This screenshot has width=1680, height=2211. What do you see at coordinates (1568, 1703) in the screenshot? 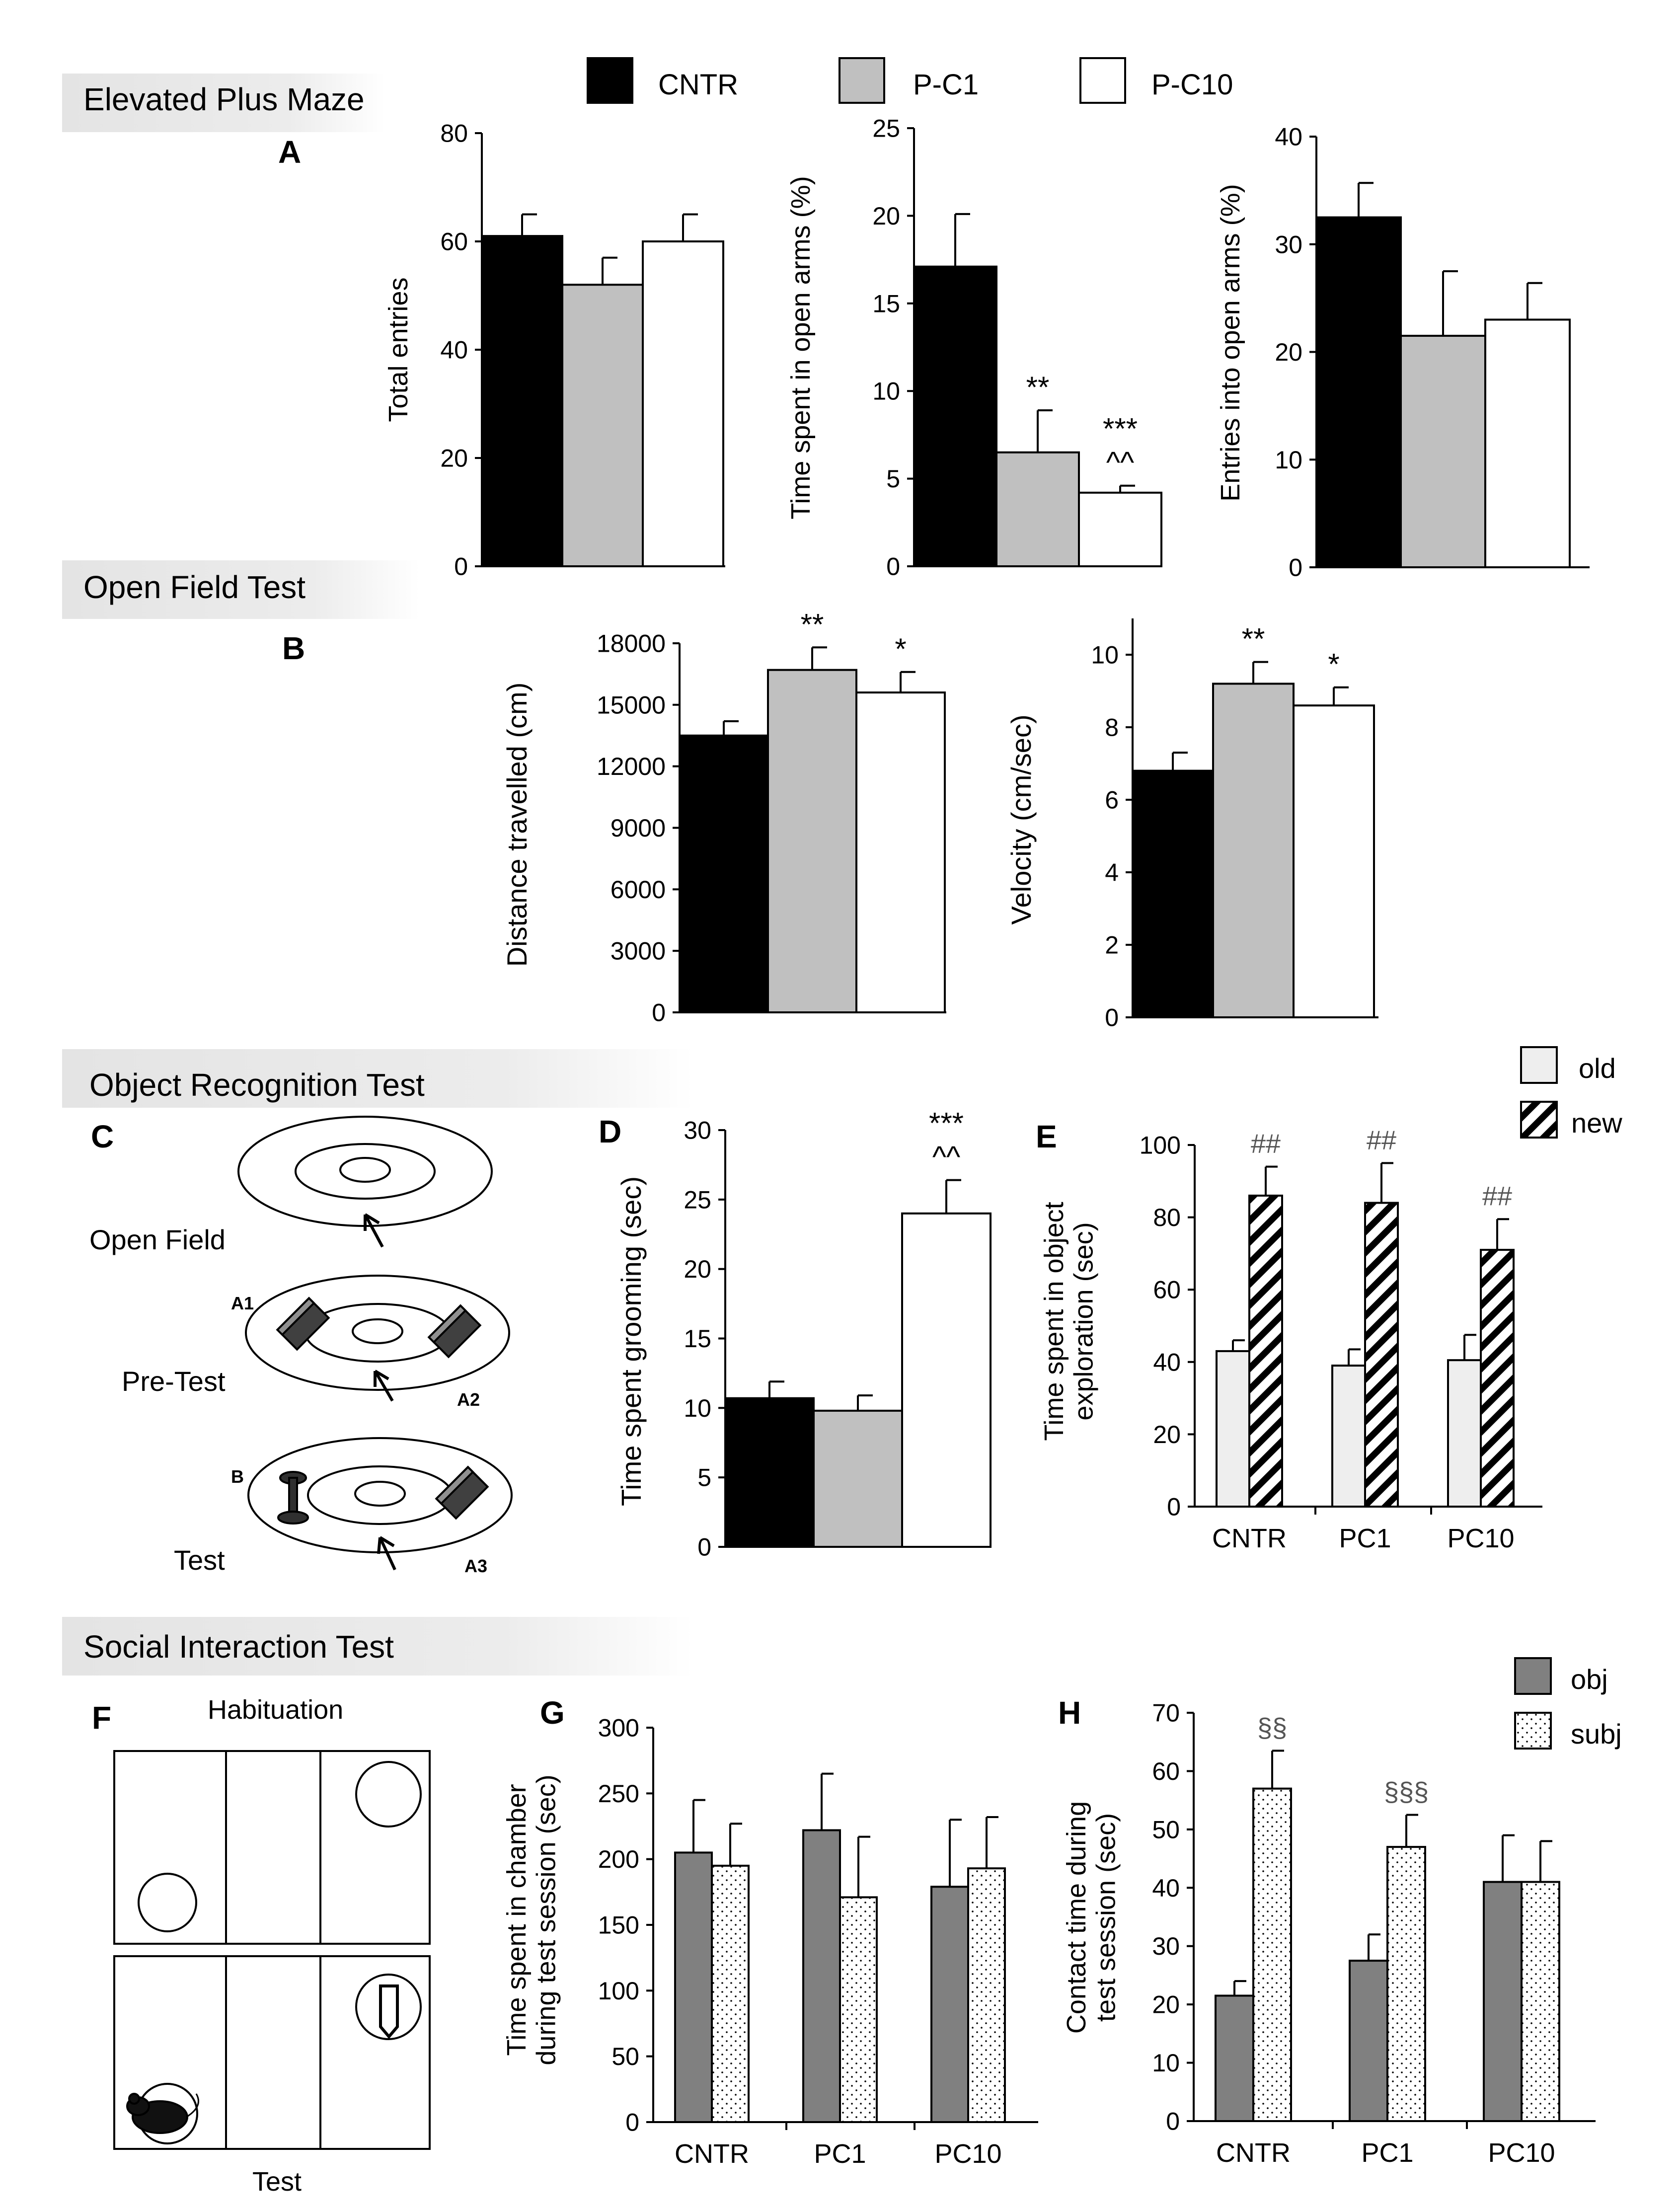
I see `social-legend: obj subj` at bounding box center [1568, 1703].